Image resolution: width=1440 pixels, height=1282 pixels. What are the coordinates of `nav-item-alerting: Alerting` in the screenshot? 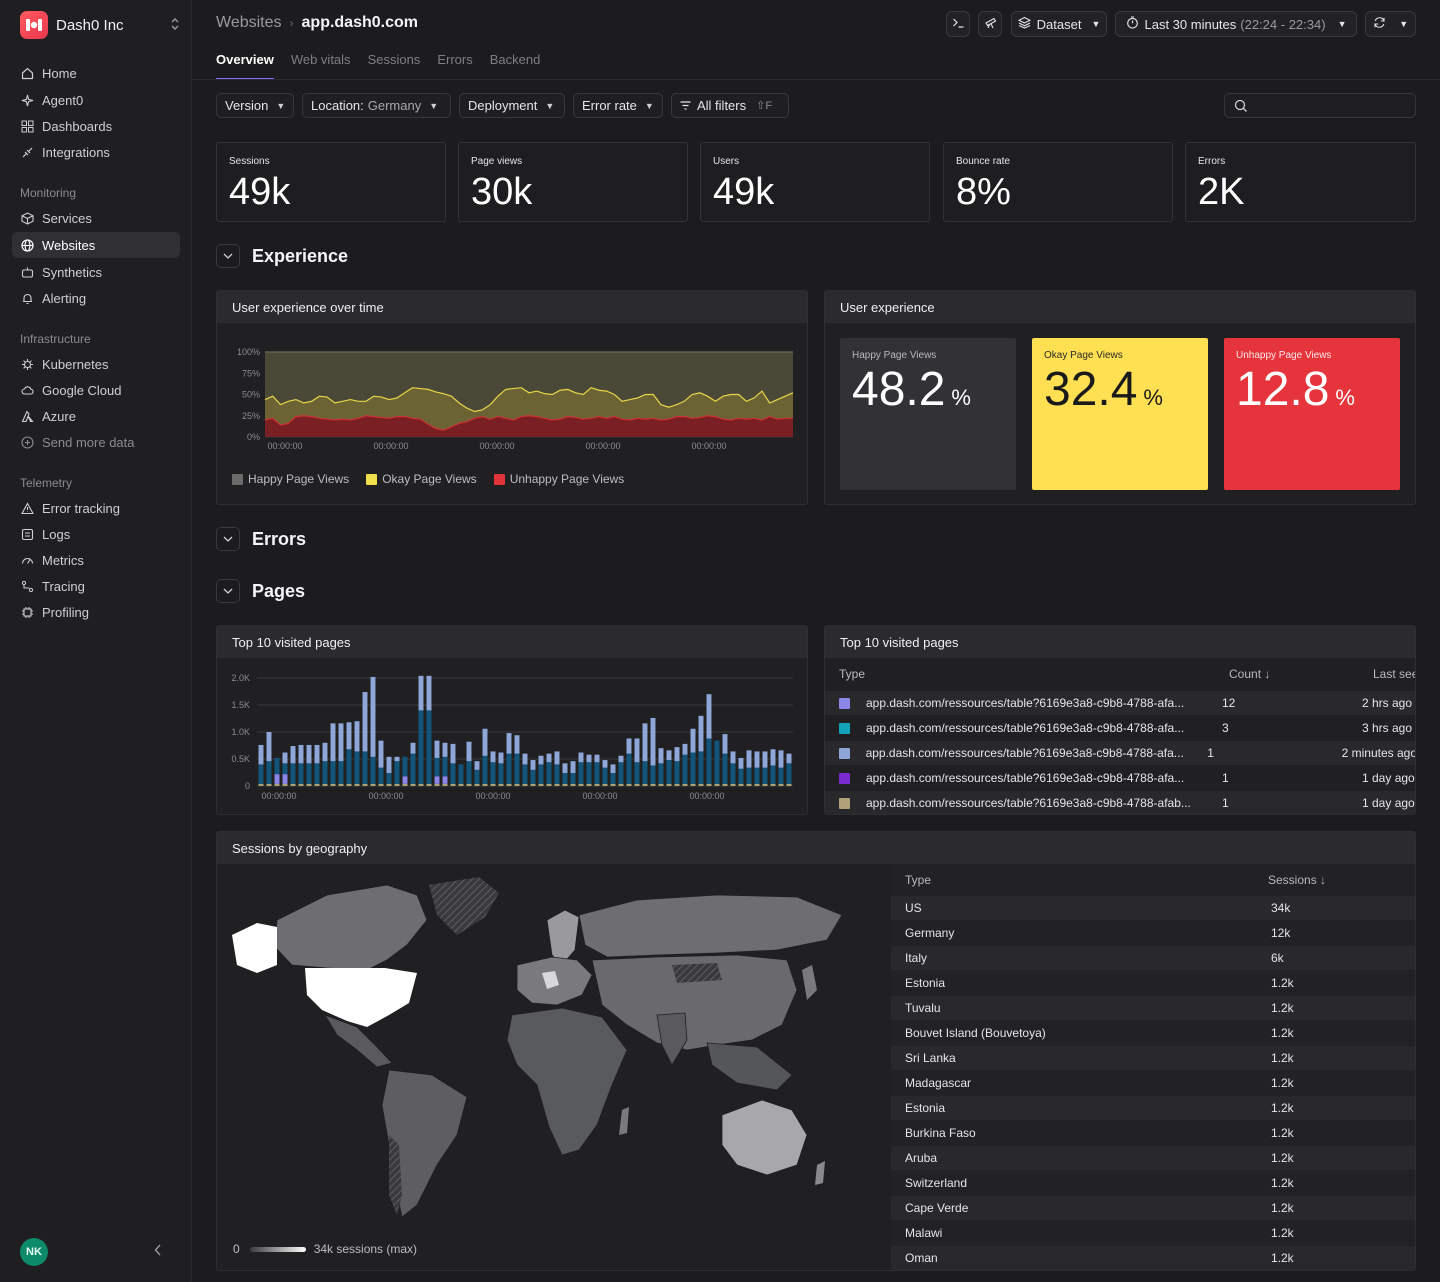 It's located at (96, 298).